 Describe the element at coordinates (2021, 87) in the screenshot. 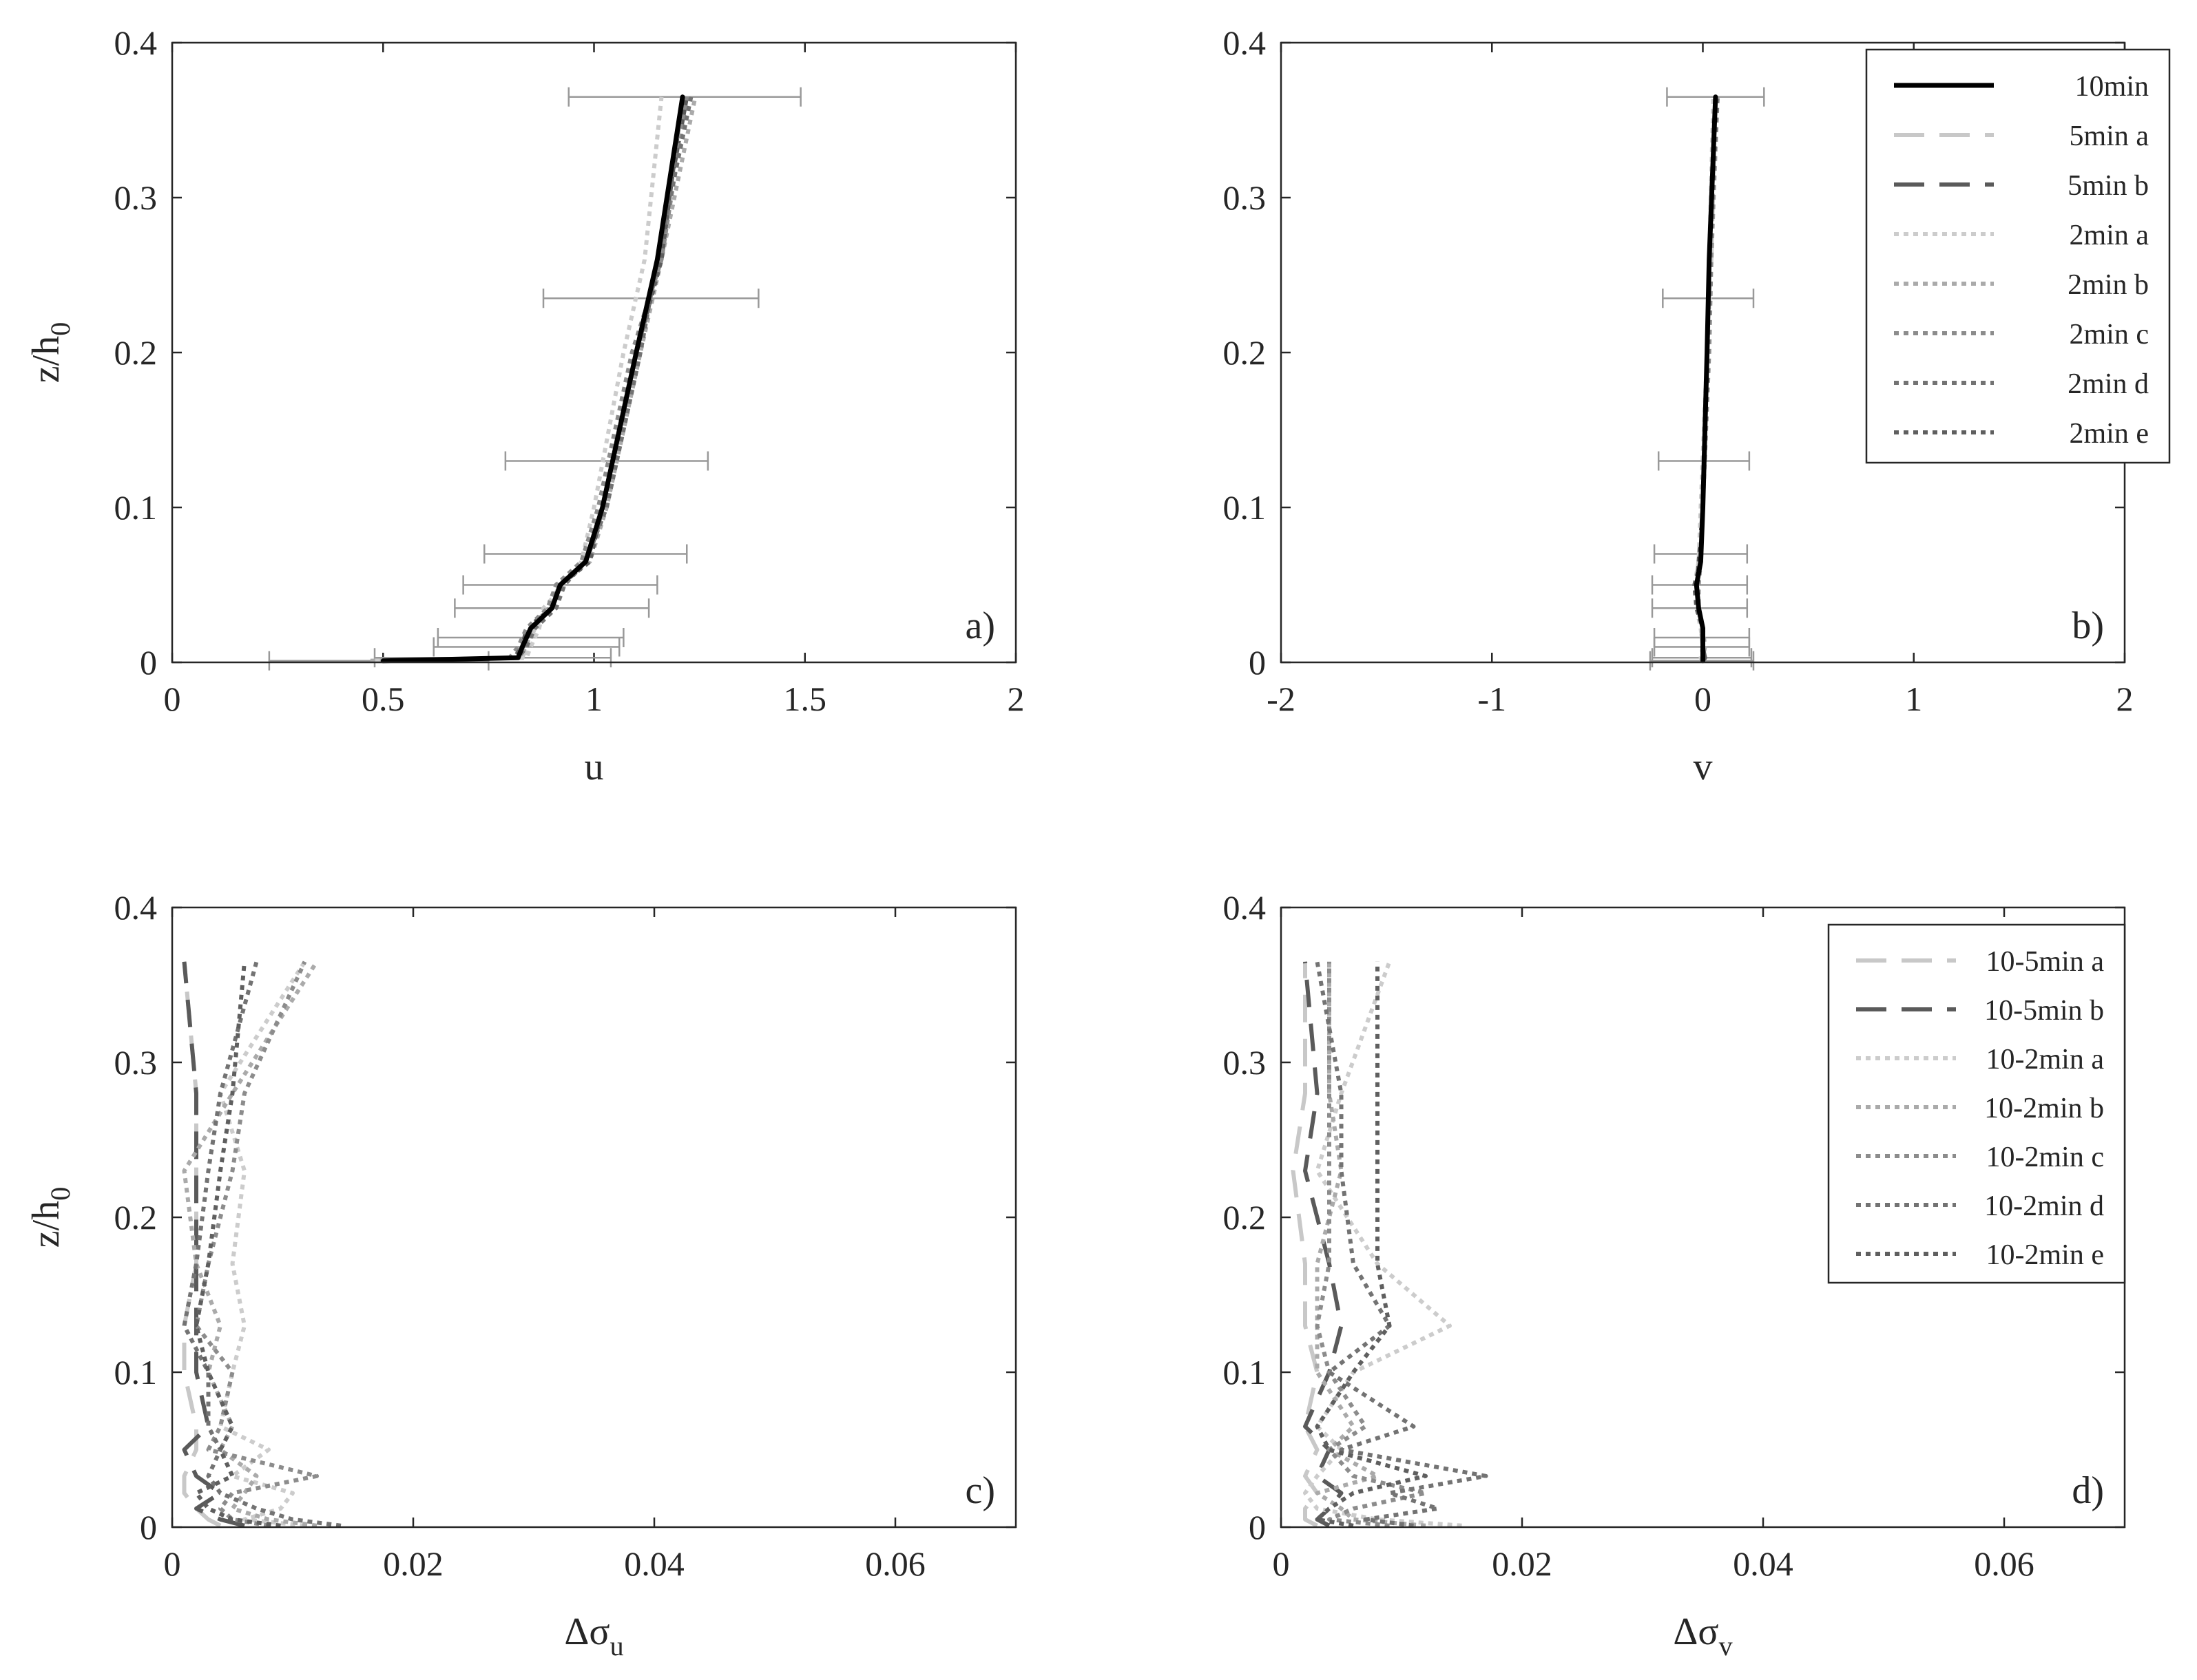

I see `legend-entry: 10min` at that location.